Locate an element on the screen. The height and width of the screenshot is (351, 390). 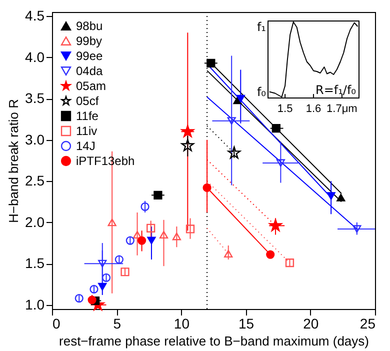
y-tick-label: 3.0 is located at coordinates (35, 139).